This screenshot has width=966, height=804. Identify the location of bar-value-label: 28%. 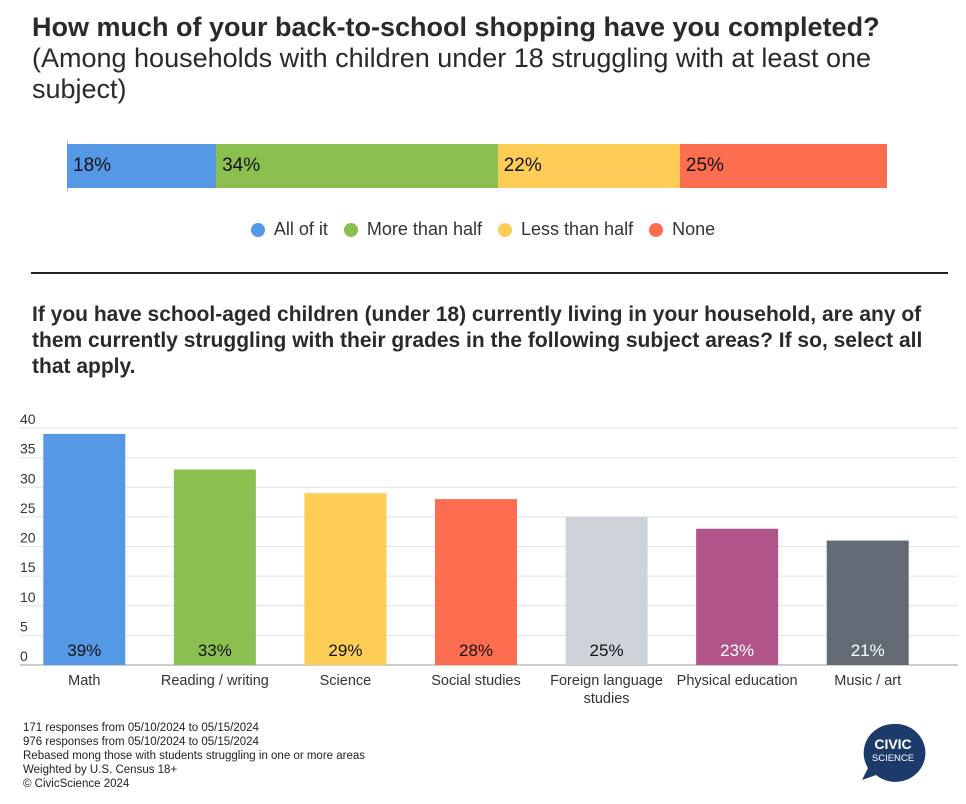
(476, 650).